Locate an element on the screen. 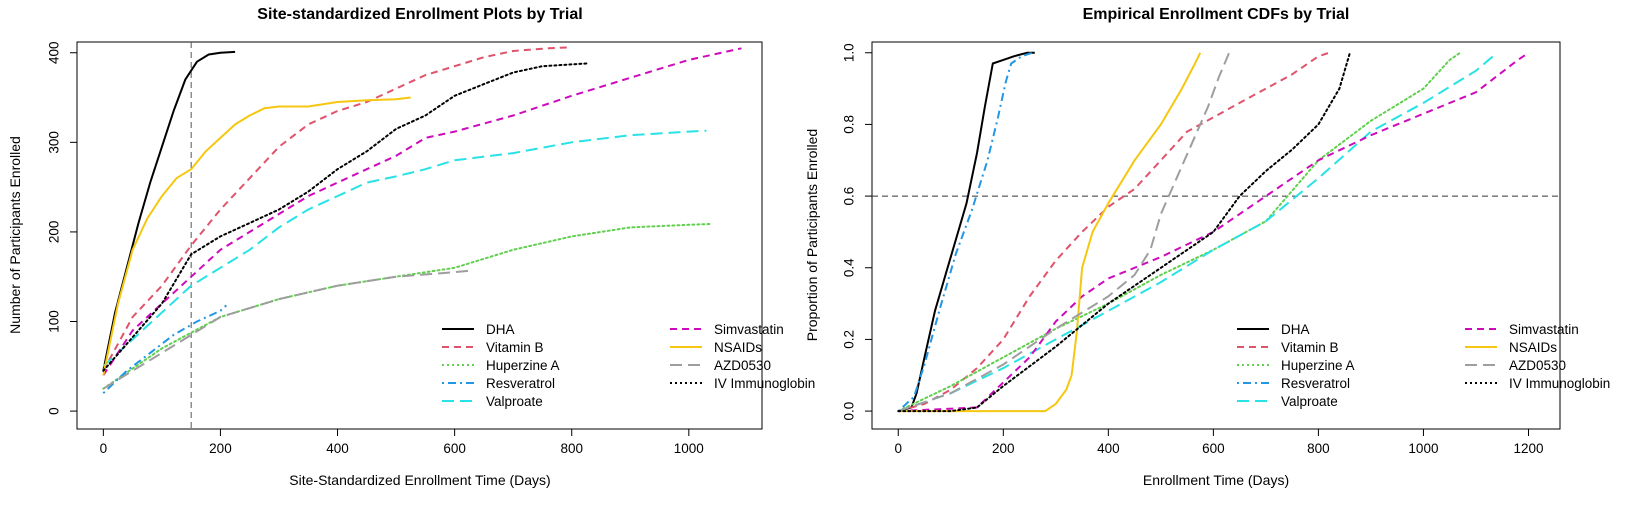  y-tick-label: 0.6 is located at coordinates (849, 196).